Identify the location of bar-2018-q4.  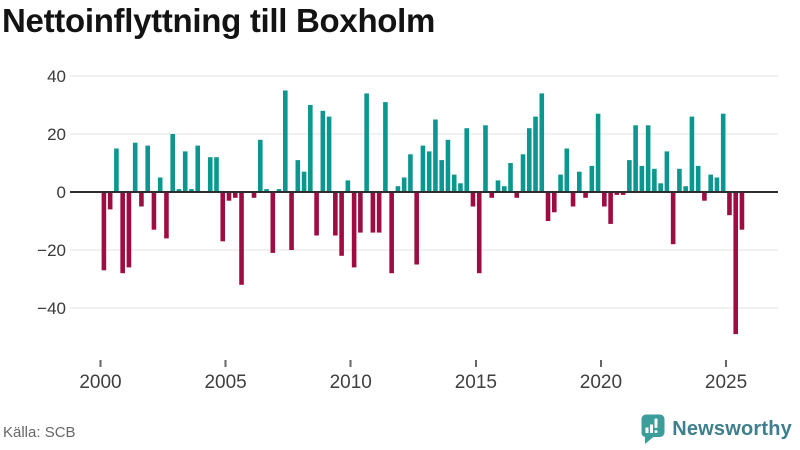
(573, 199).